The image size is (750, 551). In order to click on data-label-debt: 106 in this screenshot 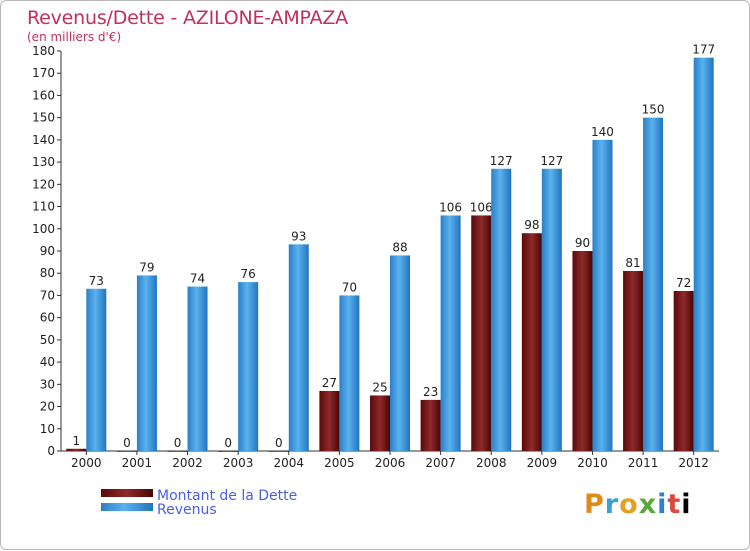, I will do `click(481, 207)`.